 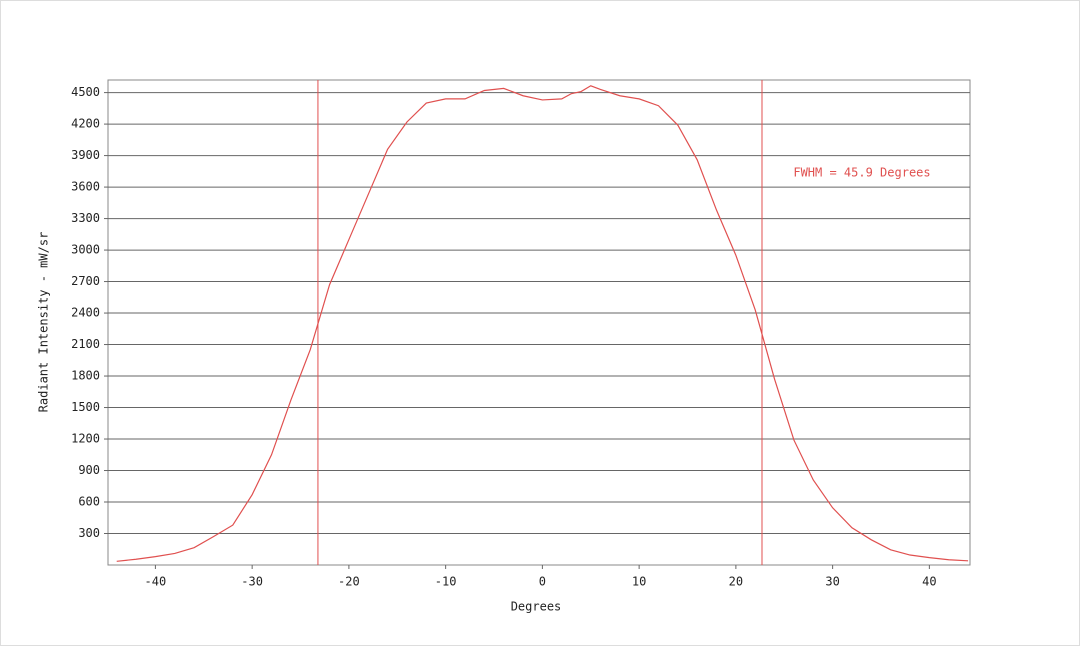 What do you see at coordinates (85, 344) in the screenshot?
I see `y-tick-label: 2100` at bounding box center [85, 344].